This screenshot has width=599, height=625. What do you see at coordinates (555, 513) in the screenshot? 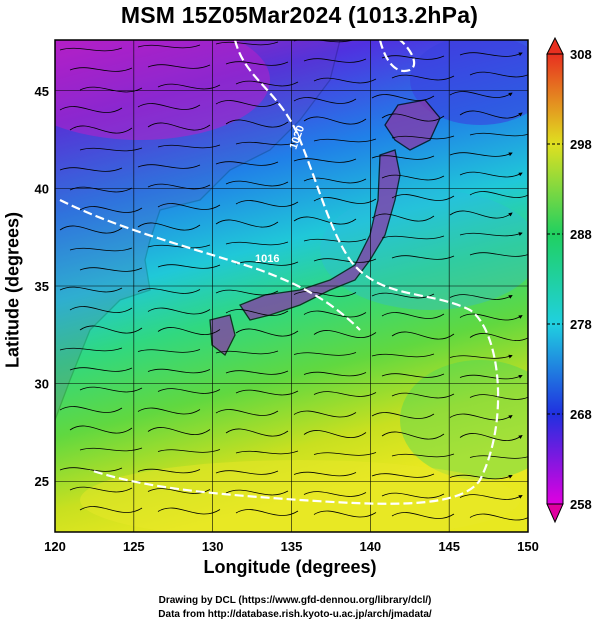
I see `colorbar-min-triangle` at bounding box center [555, 513].